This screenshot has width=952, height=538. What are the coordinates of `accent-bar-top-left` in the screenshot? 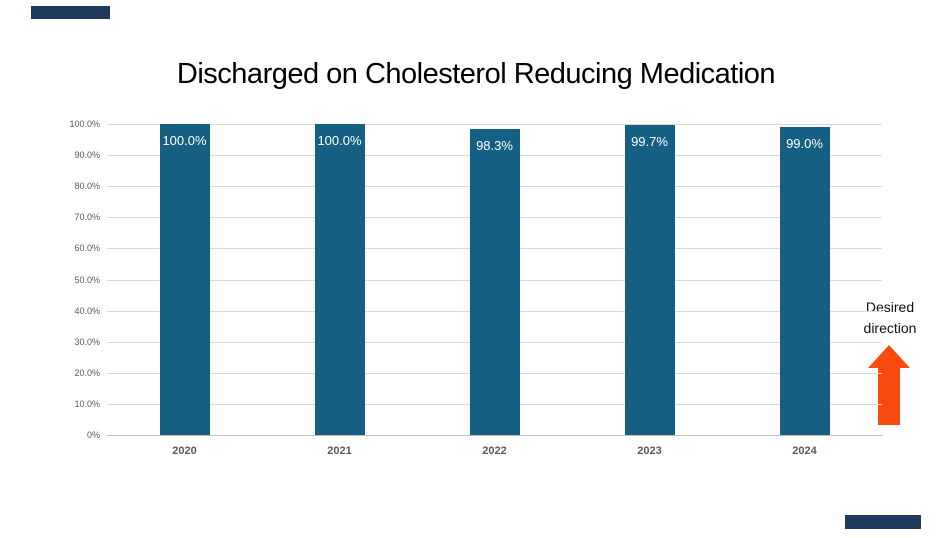 It's located at (70, 12).